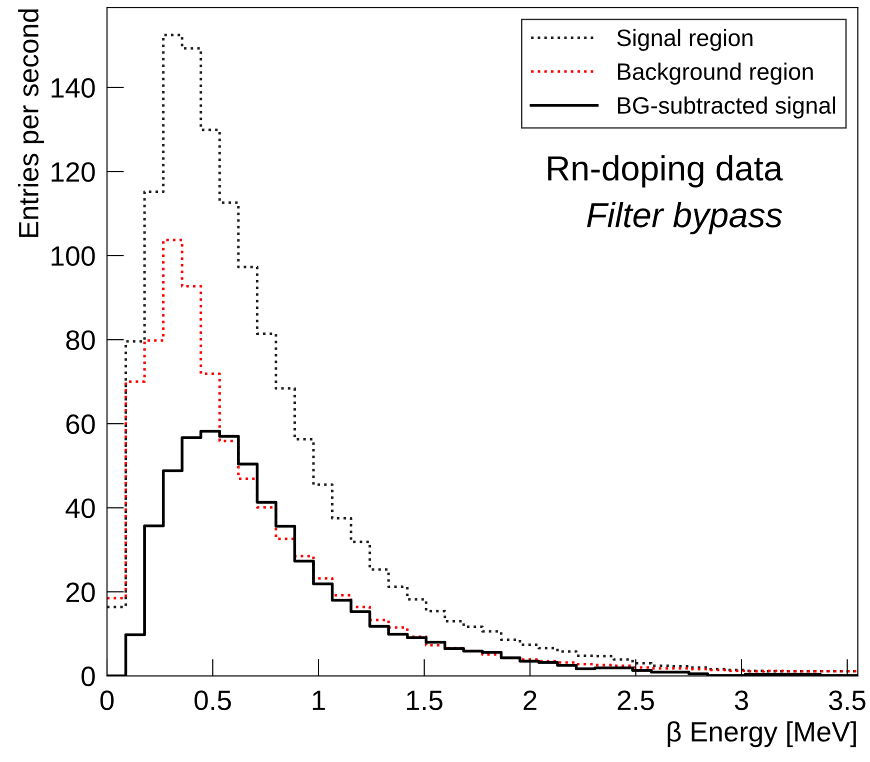 This screenshot has width=870, height=762. What do you see at coordinates (73, 256) in the screenshot?
I see `y-tick-label: 100` at bounding box center [73, 256].